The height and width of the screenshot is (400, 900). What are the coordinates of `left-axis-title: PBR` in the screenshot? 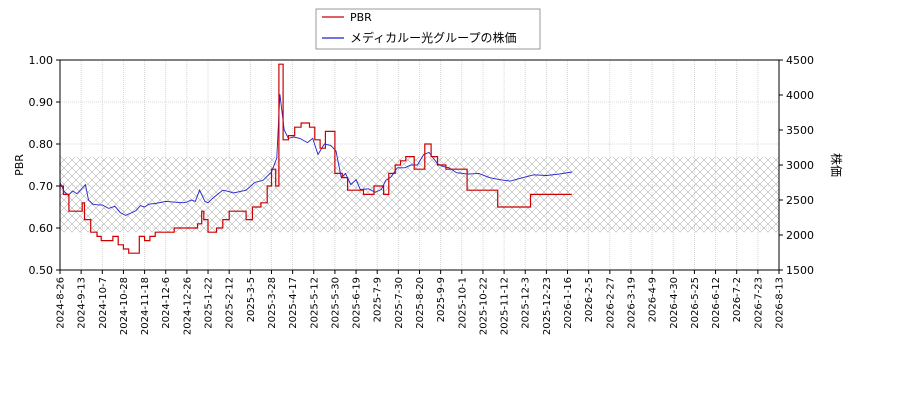 It's located at (19, 165).